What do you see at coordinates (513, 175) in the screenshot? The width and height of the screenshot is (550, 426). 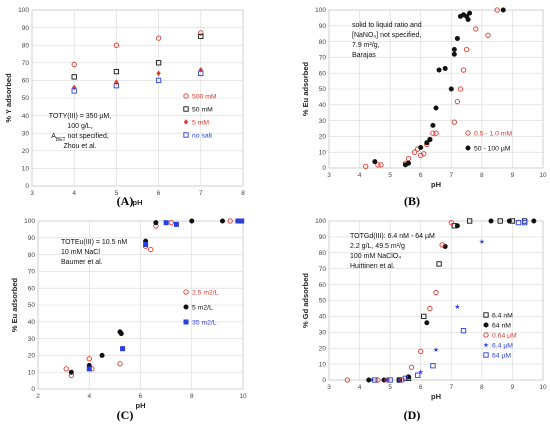 I see `x-tick-label: 9` at bounding box center [513, 175].